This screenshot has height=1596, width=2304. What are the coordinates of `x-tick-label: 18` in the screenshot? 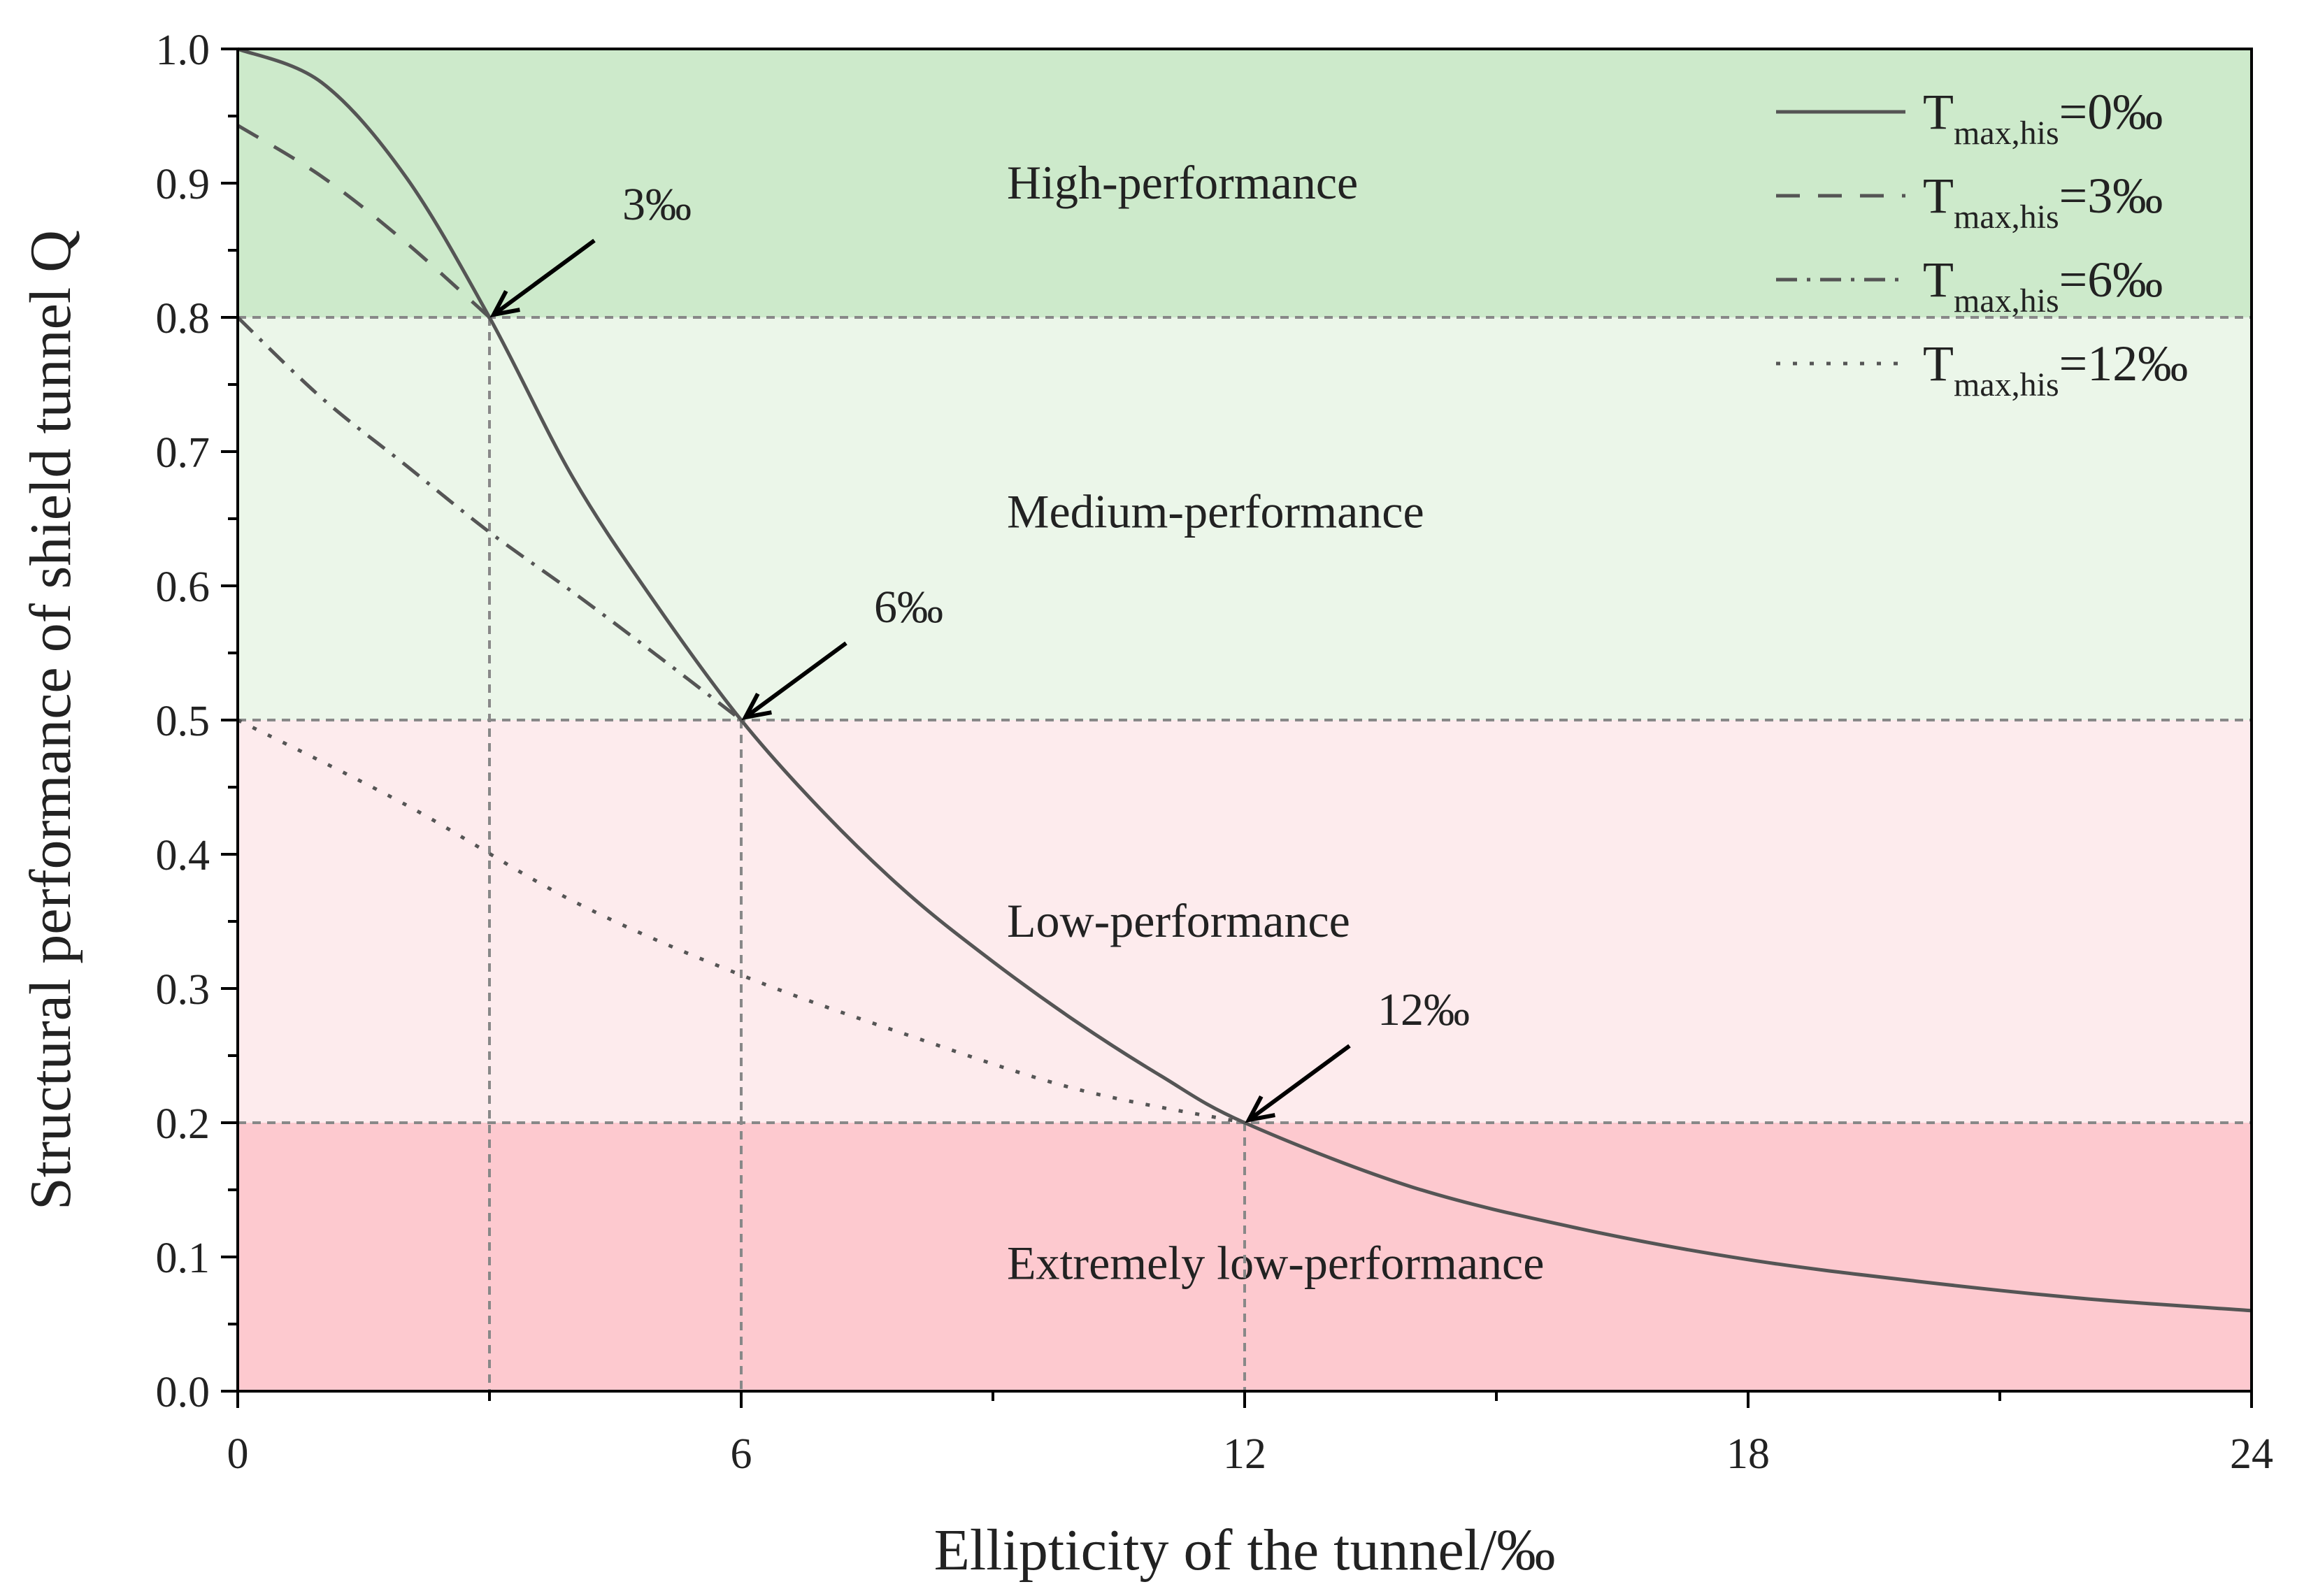 It's located at (1748, 1454).